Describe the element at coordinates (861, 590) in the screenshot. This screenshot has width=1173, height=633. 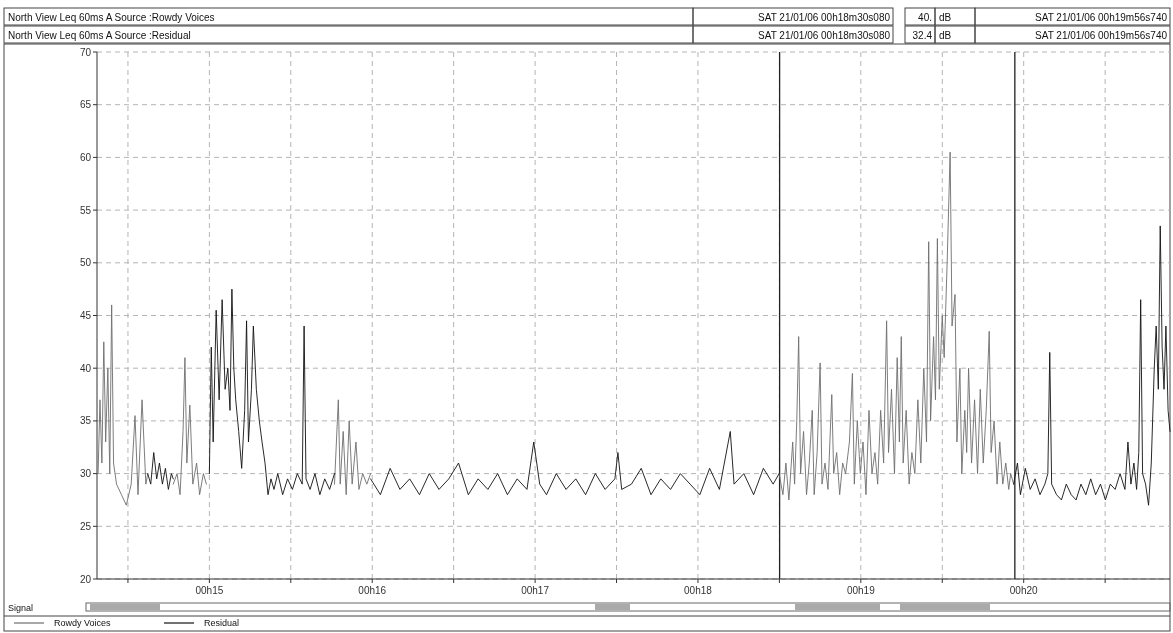
I see `x-tick-label: 00h19` at that location.